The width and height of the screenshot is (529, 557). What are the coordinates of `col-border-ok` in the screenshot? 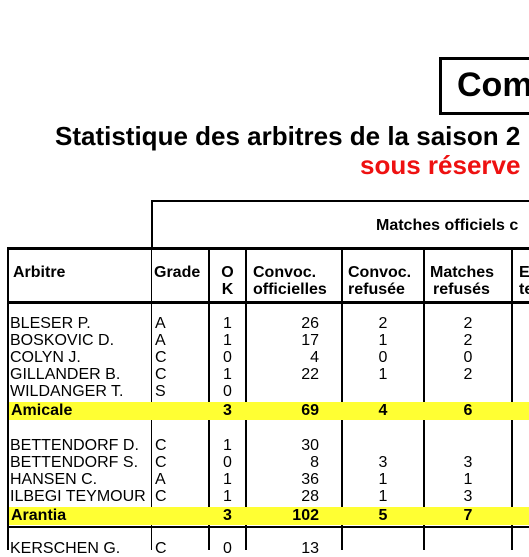 It's located at (209, 398).